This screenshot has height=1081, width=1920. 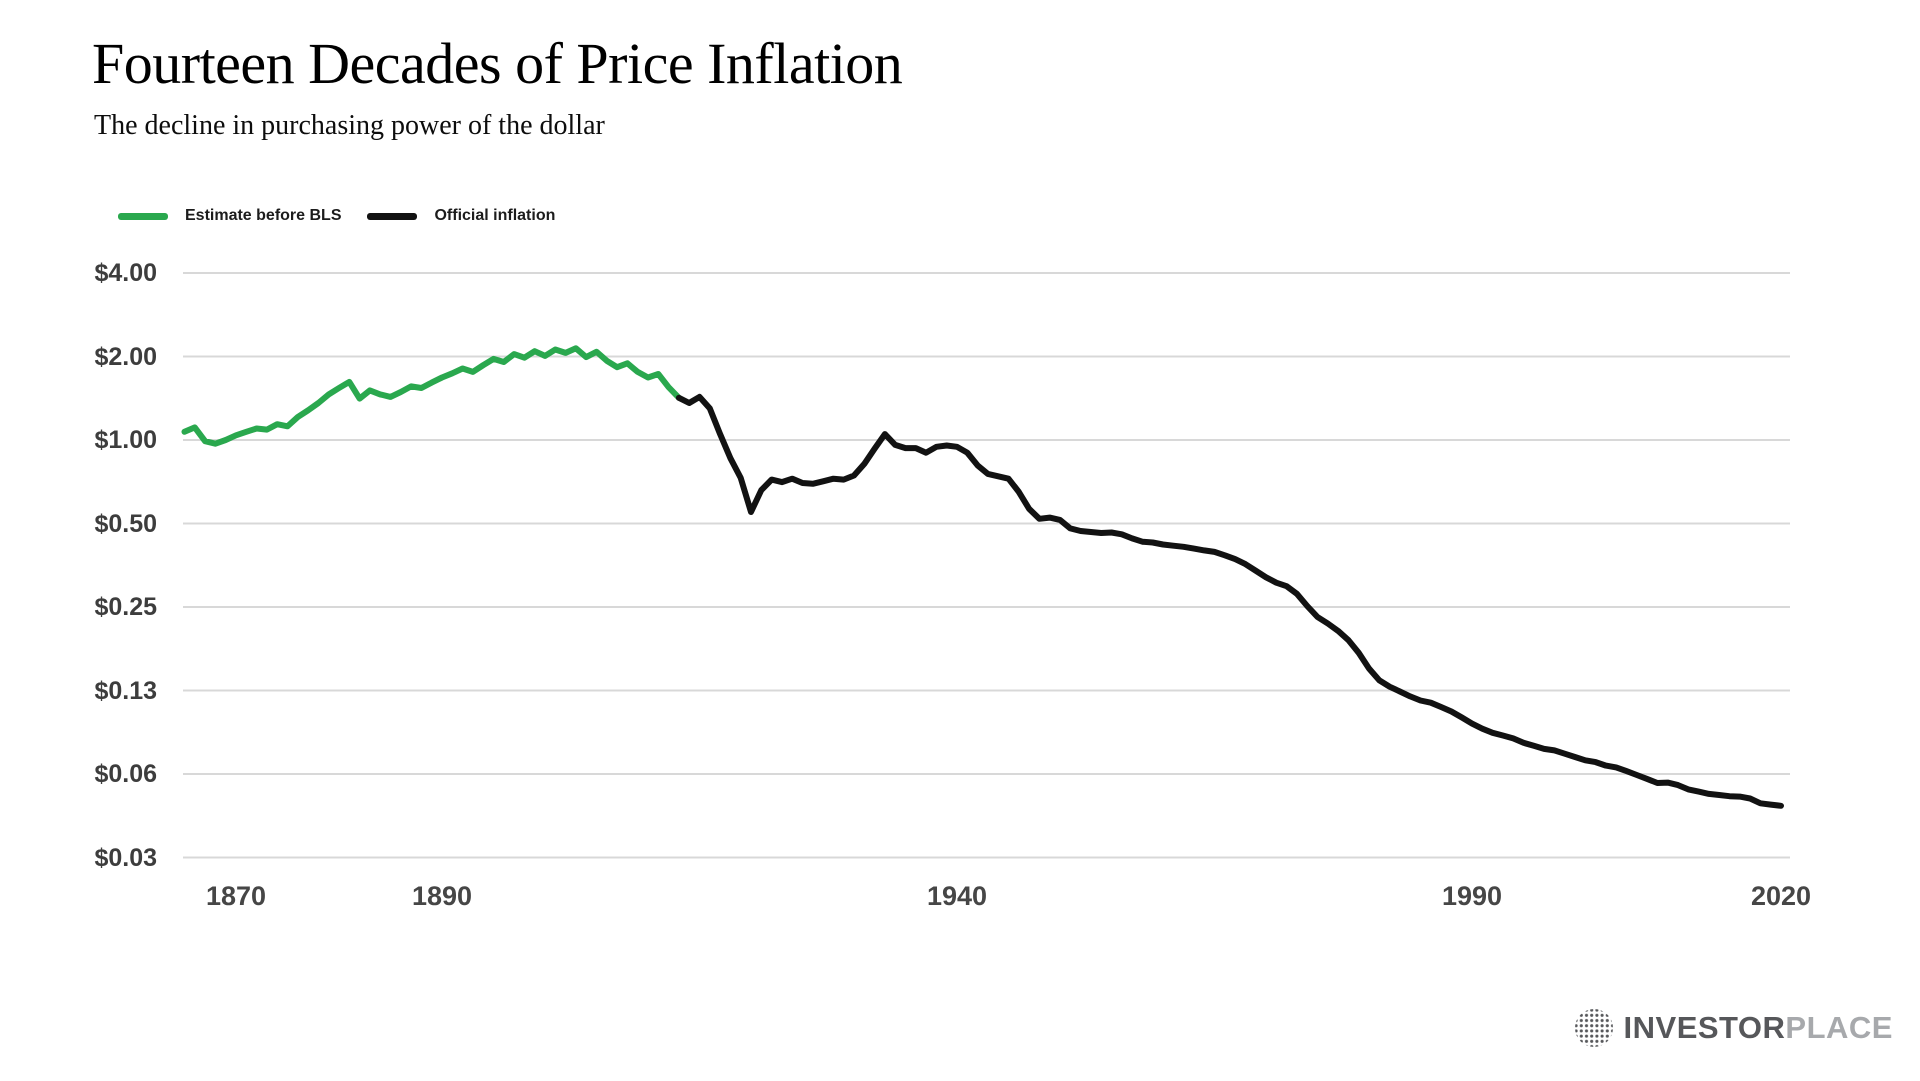 I want to click on legend-label-official: Official inflation, so click(x=495, y=215).